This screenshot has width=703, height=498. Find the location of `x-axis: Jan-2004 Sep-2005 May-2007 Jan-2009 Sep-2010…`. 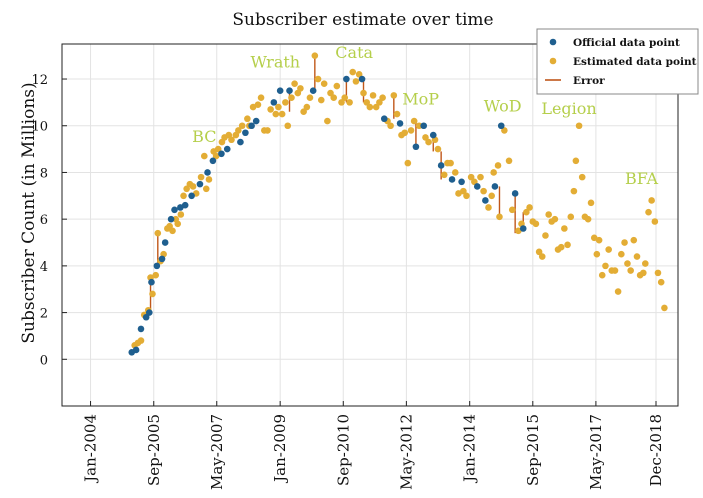

x-axis: Jan-2004 Sep-2005 May-2007 Jan-2009 Sep-2010… is located at coordinates (373, 445).